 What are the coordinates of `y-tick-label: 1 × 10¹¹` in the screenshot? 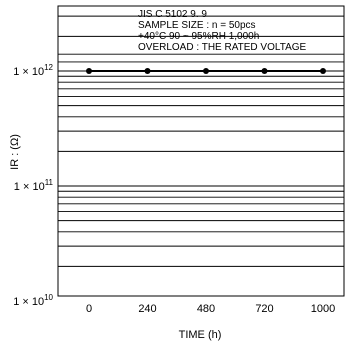 It's located at (34, 185).